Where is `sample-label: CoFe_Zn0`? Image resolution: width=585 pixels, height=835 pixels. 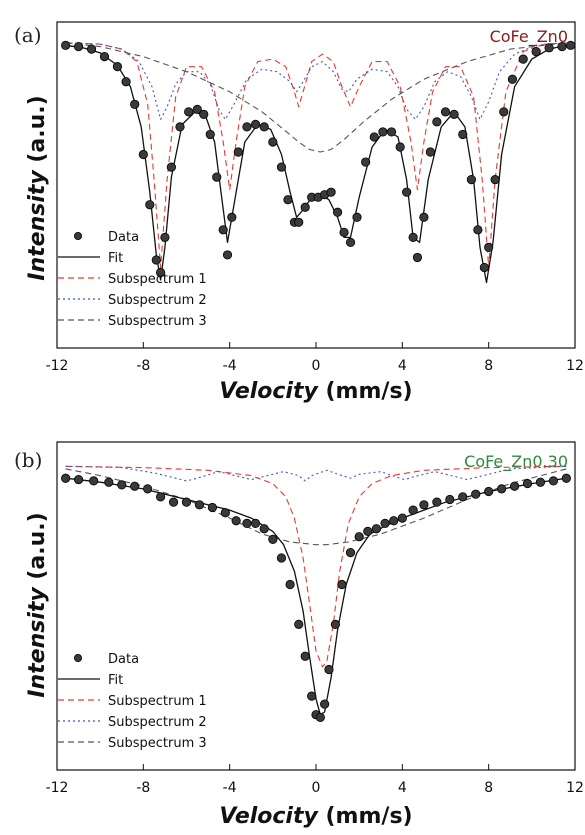
sample-label: CoFe_Zn0 is located at coordinates (529, 37).